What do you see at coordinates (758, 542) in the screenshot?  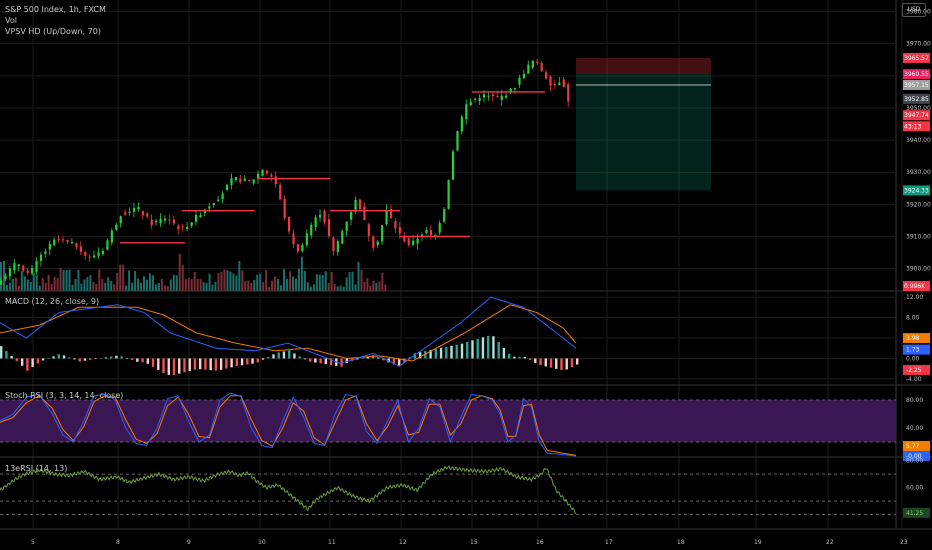 I see `time-tick-label: 19` at bounding box center [758, 542].